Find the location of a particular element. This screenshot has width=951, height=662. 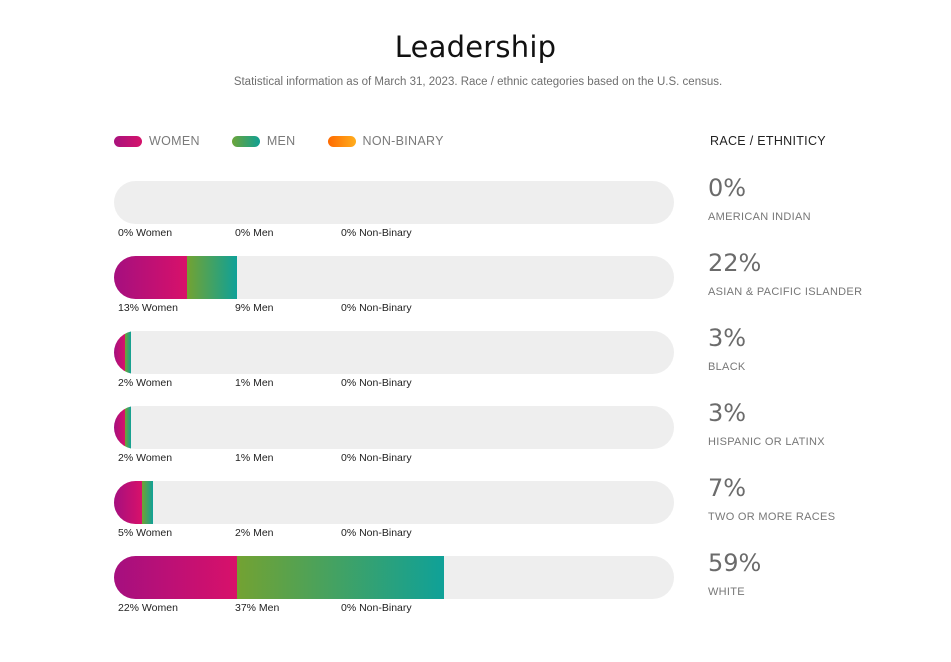

women-value-label: 0% Women is located at coordinates (145, 233).